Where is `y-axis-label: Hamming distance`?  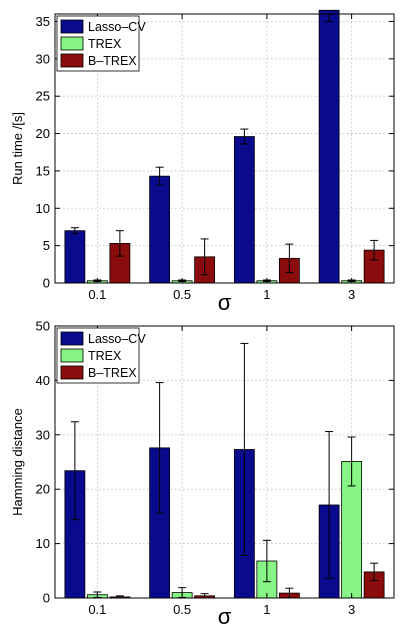 y-axis-label: Hamming distance is located at coordinates (17, 462).